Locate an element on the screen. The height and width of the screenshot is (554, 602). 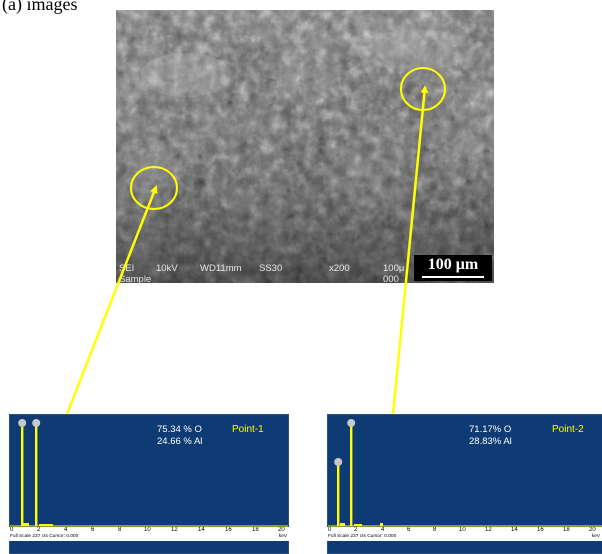
oxygen-readout-1: 75.34 % O is located at coordinates (179, 429).